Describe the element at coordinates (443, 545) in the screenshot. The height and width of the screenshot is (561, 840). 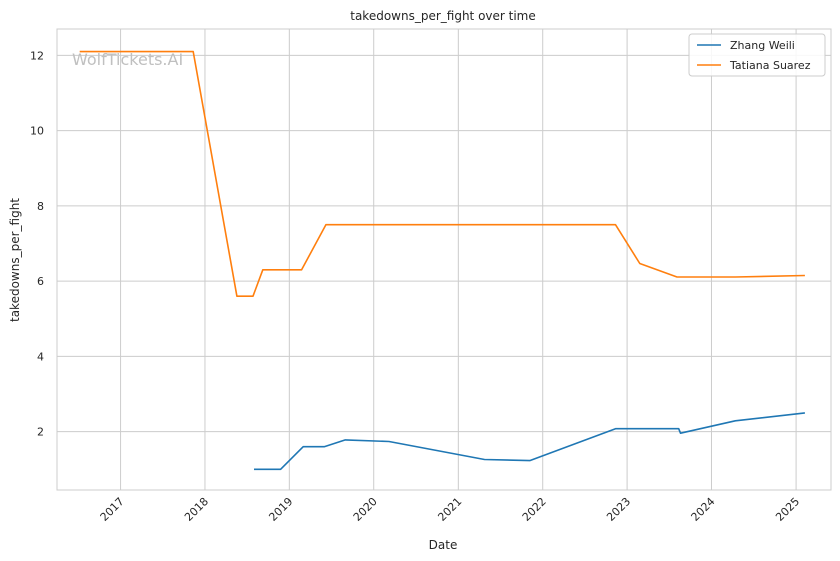
I see `x-axis-label: Date` at that location.